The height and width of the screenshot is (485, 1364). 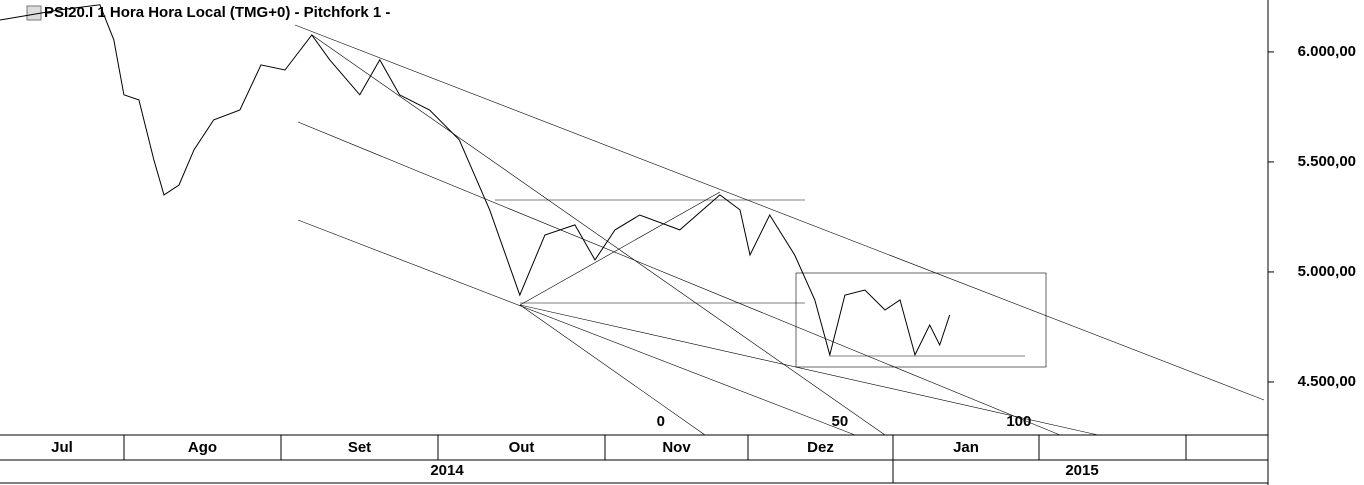 I want to click on y-tick-label: 5.000,00, so click(x=1327, y=271).